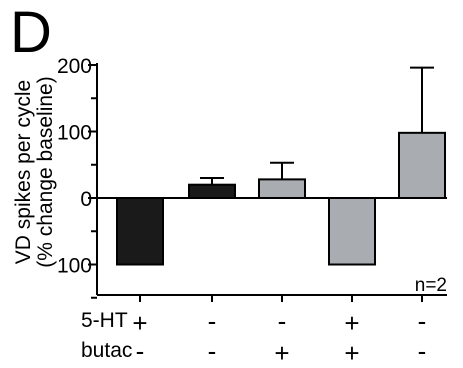 The width and height of the screenshot is (463, 368). What do you see at coordinates (31, 32) in the screenshot?
I see `panel-letter: D` at bounding box center [31, 32].